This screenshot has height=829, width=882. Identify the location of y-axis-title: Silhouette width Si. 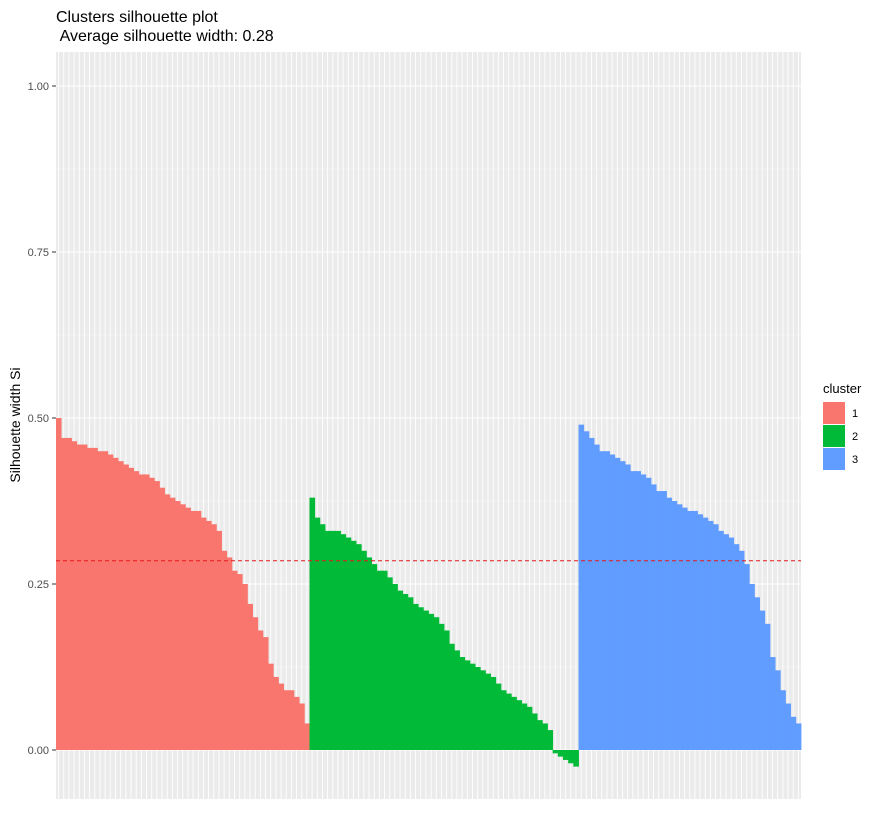
(15, 424).